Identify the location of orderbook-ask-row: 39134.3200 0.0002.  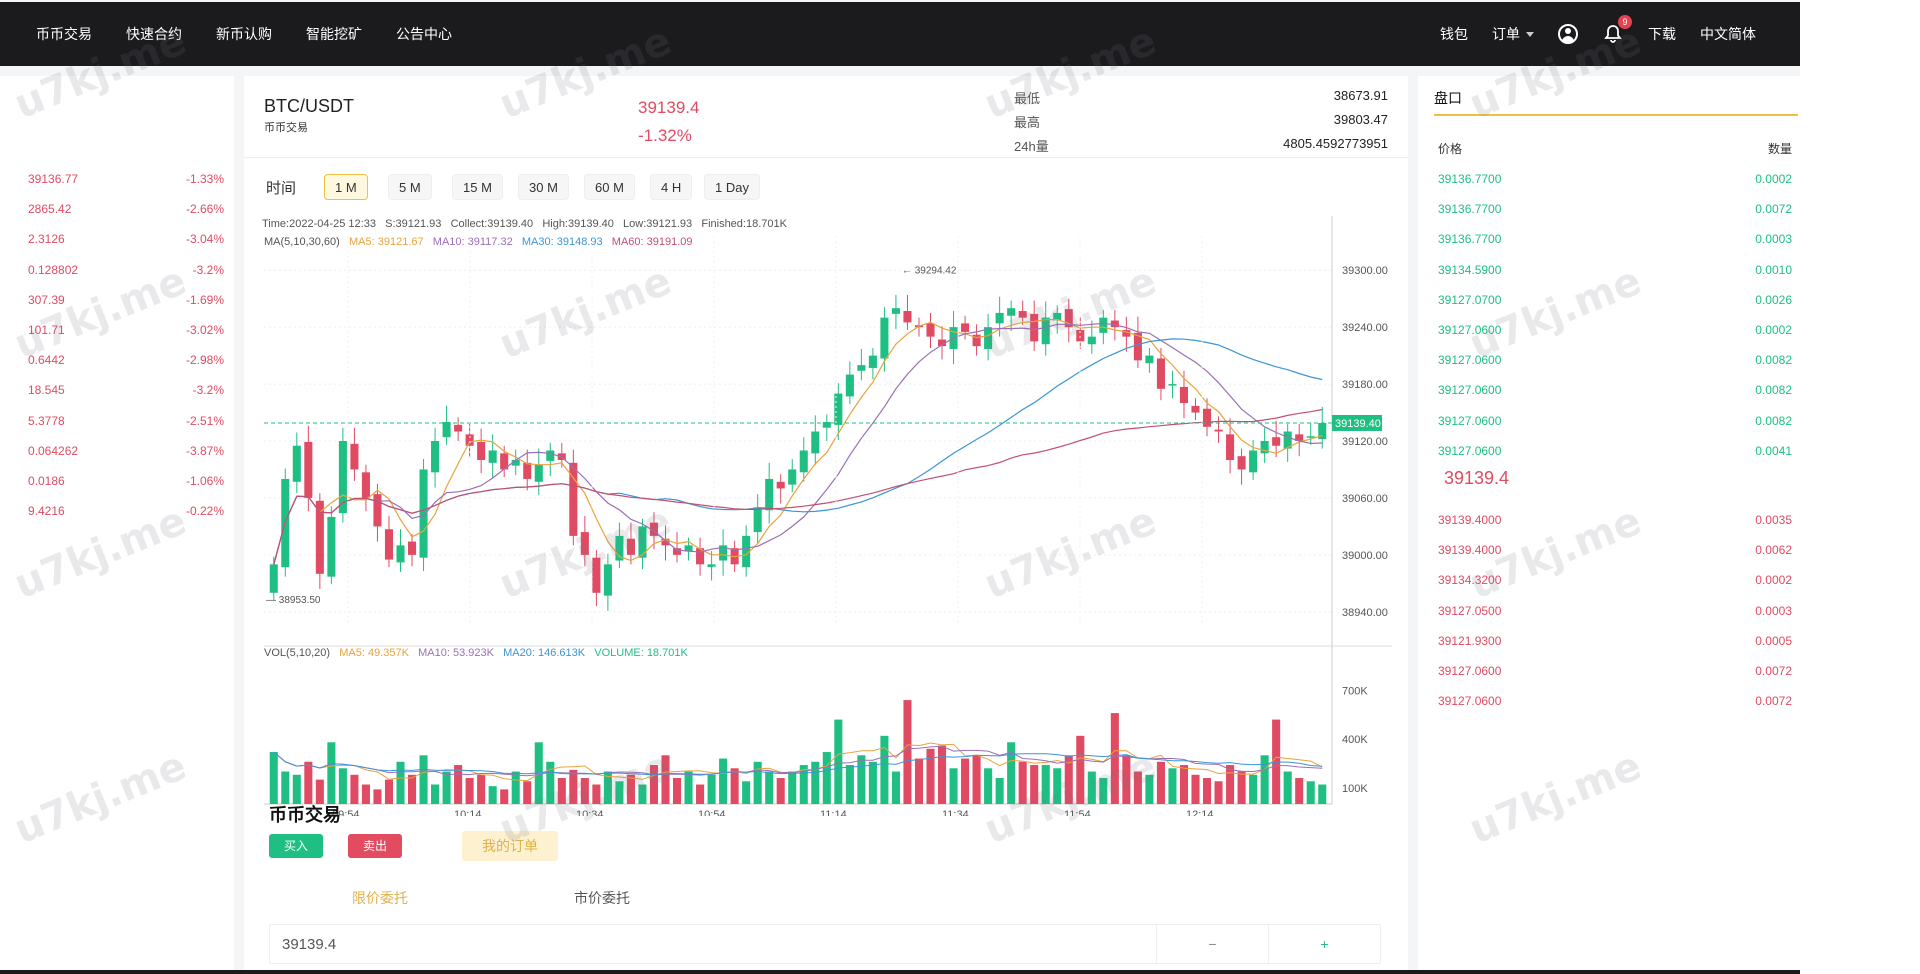
(1609, 581).